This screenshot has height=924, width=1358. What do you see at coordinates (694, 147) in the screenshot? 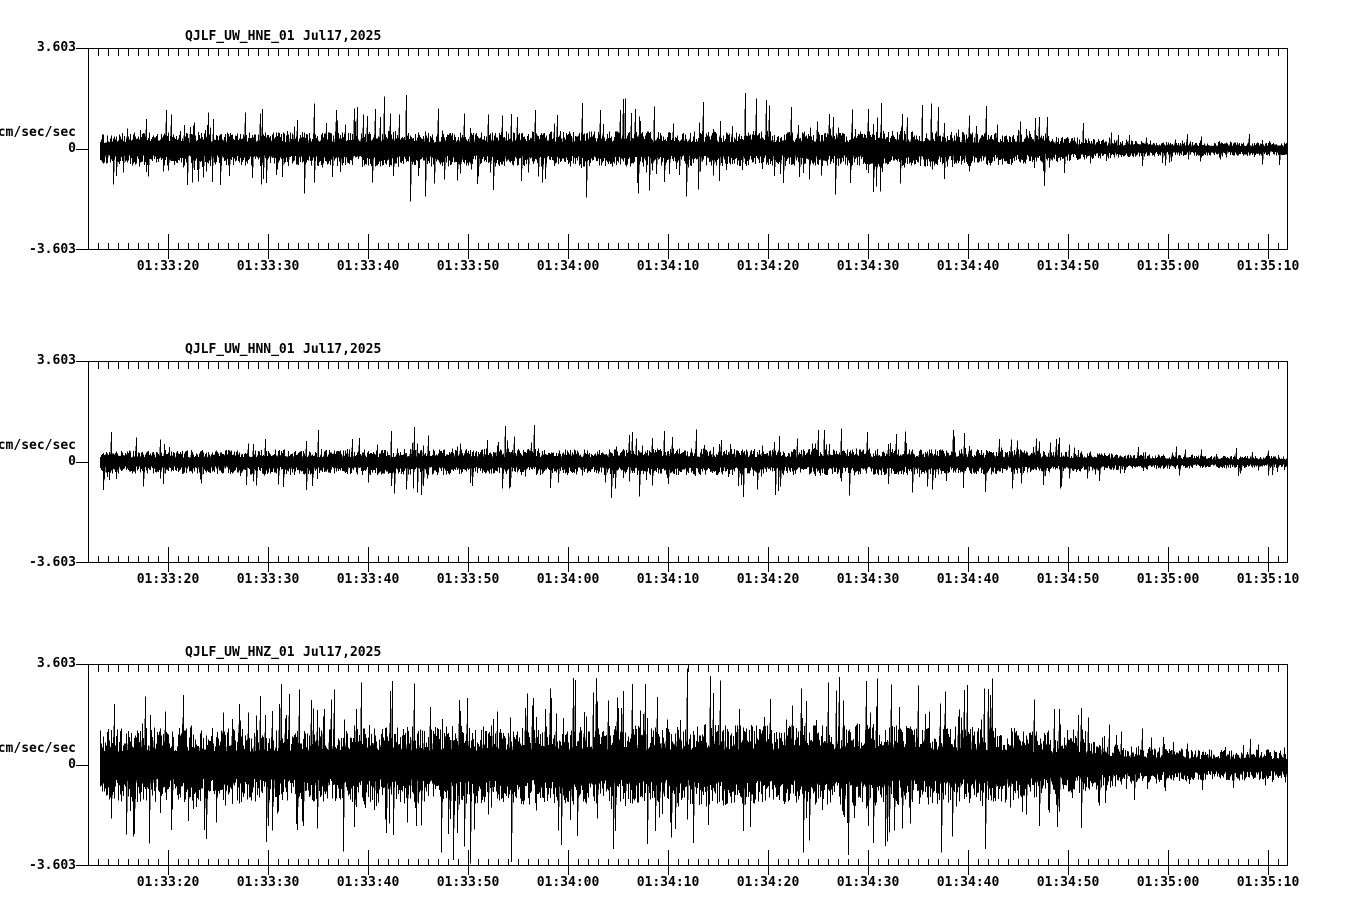
I see `waveform-trace-hne` at bounding box center [694, 147].